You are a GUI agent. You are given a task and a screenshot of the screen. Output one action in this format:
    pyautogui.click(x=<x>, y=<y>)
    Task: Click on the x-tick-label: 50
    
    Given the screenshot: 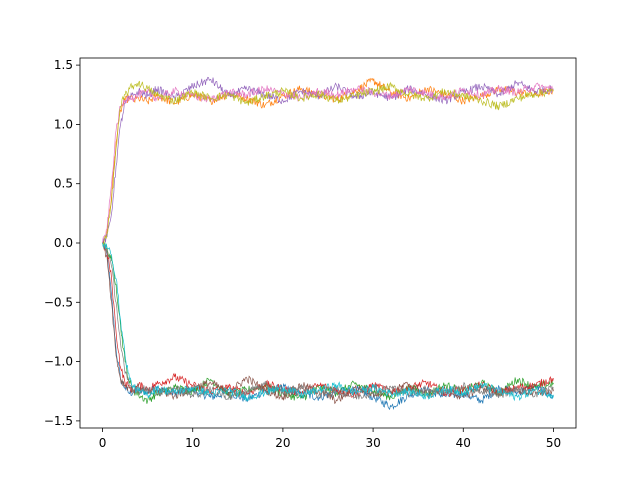 What is the action you would take?
    pyautogui.click(x=553, y=443)
    